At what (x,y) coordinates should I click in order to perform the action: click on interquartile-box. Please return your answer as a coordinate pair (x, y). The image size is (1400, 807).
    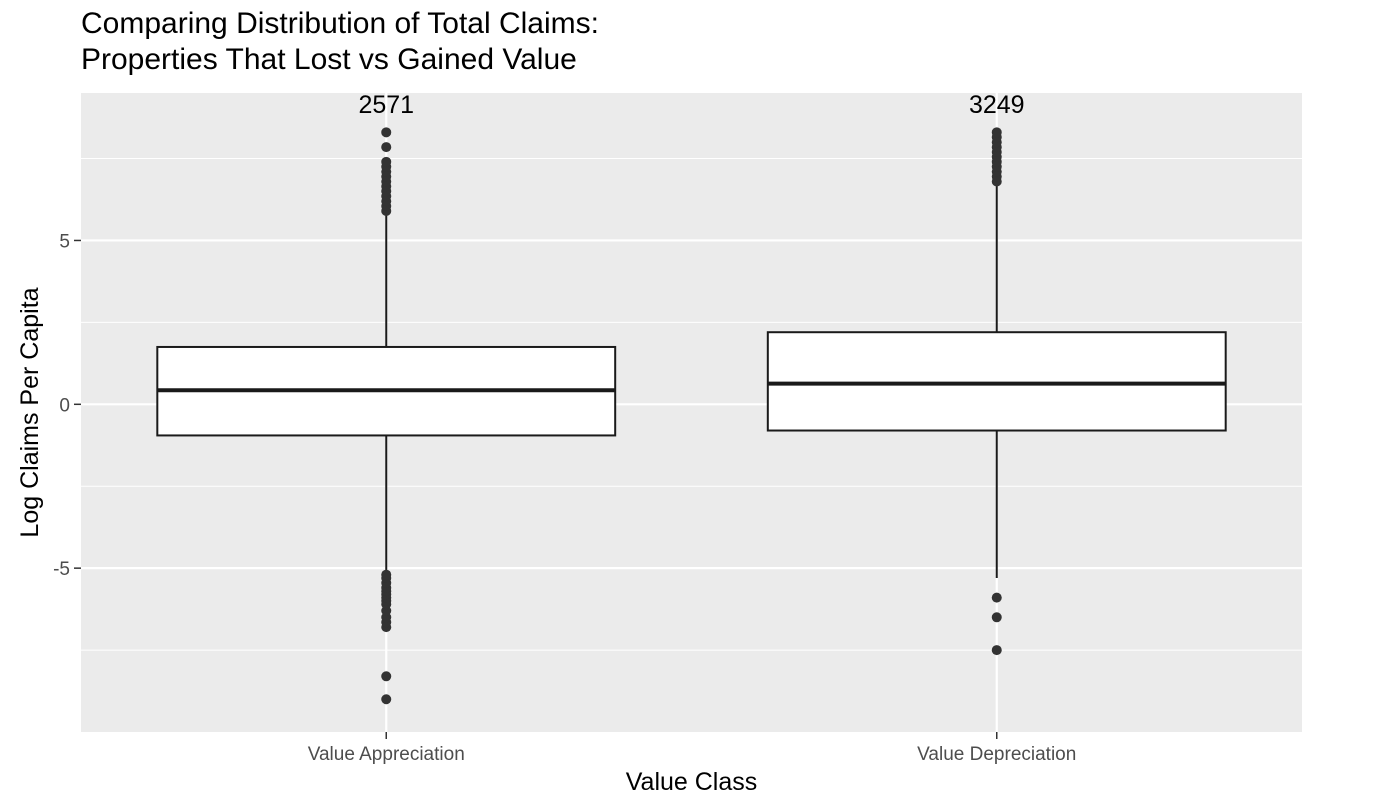
    Looking at the image, I should click on (996, 381).